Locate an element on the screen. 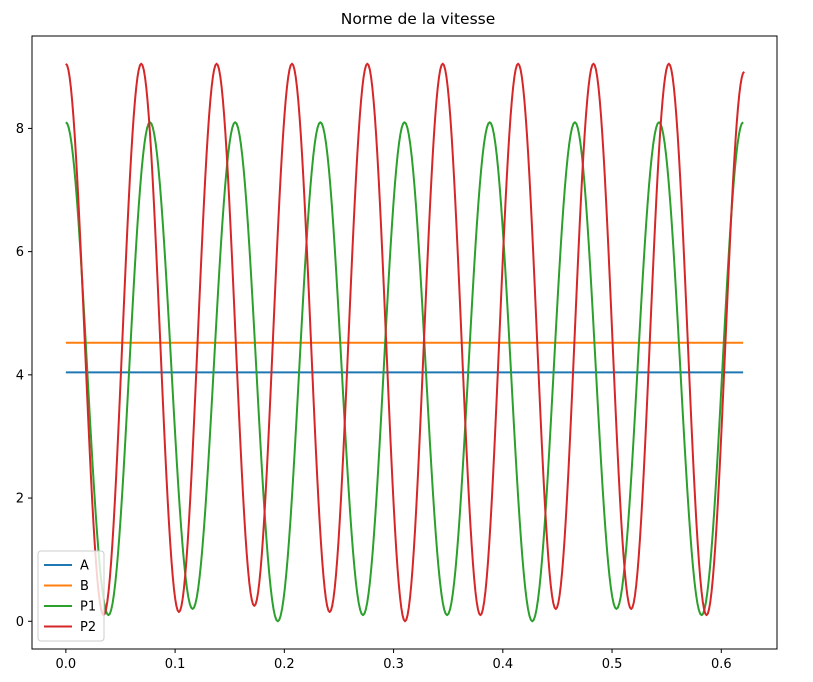  y-tick-label: 8 is located at coordinates (20, 129).